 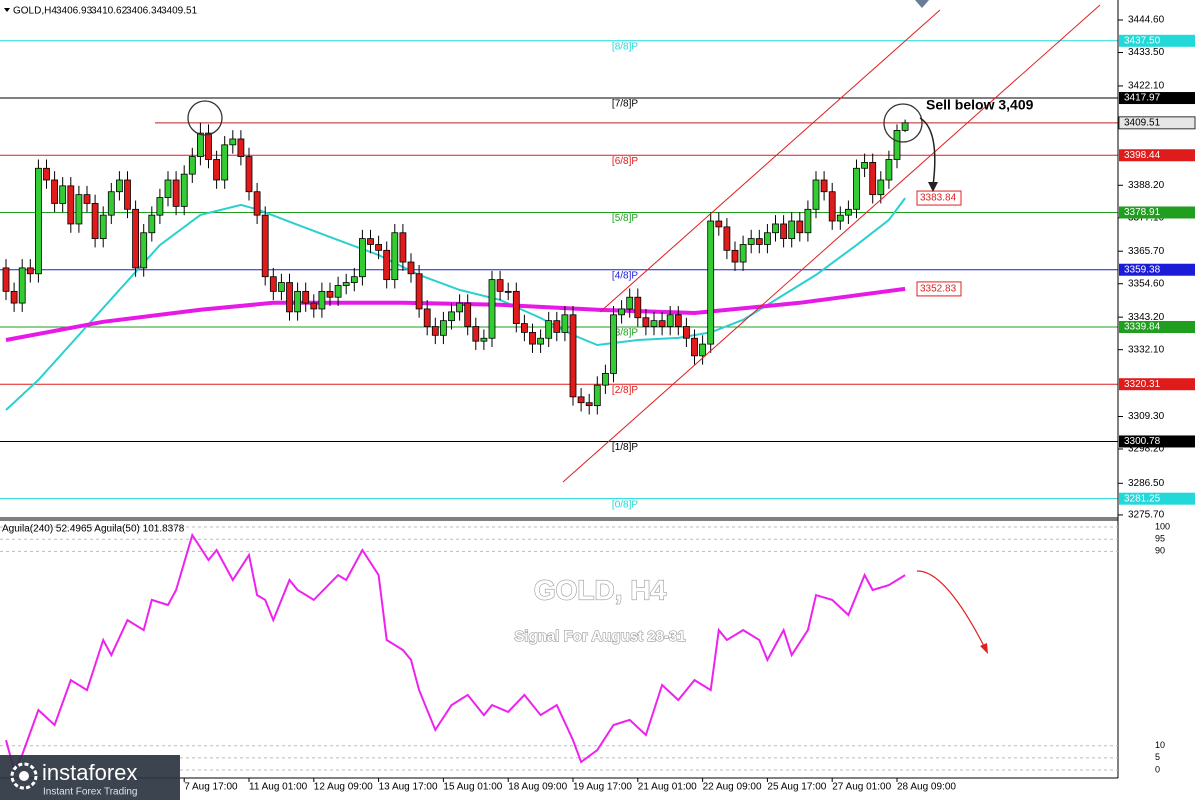 What do you see at coordinates (1142, 269) in the screenshot?
I see `level-tag-label: 3359.38` at bounding box center [1142, 269].